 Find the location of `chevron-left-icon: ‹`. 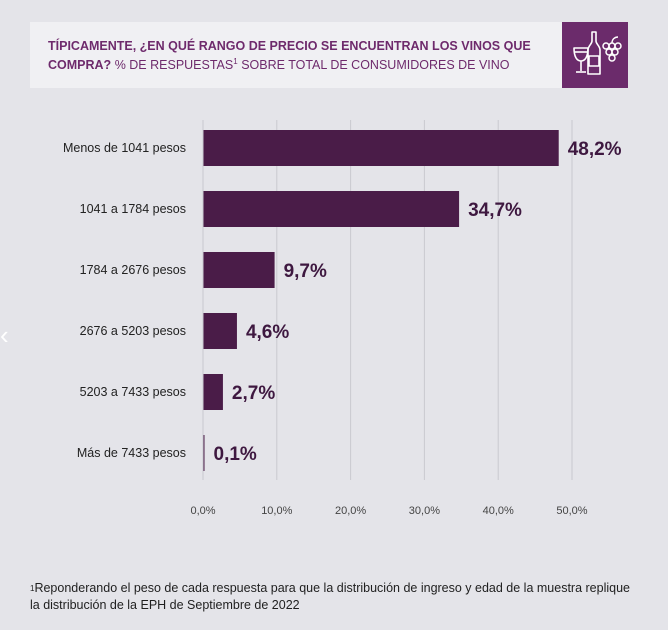

chevron-left-icon: ‹ is located at coordinates (4, 335).